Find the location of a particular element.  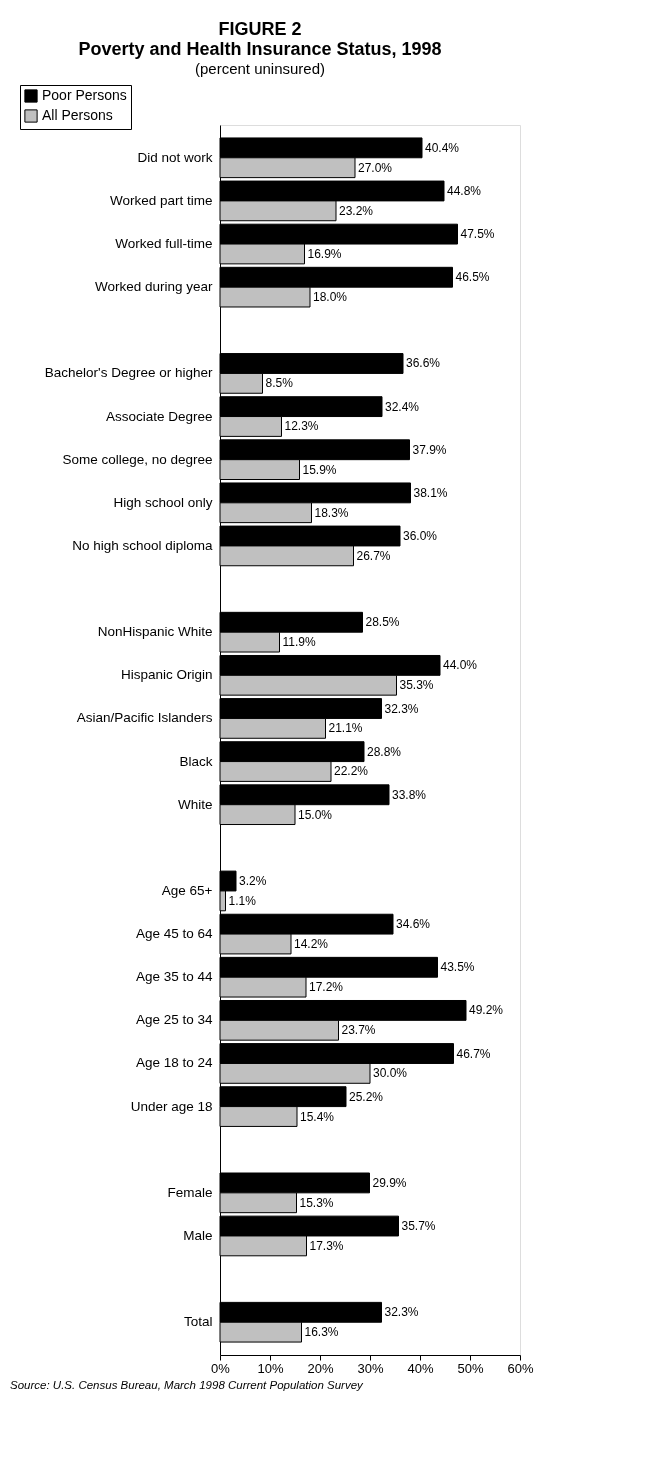

y-tick-label: Age 65+ is located at coordinates (187, 890).